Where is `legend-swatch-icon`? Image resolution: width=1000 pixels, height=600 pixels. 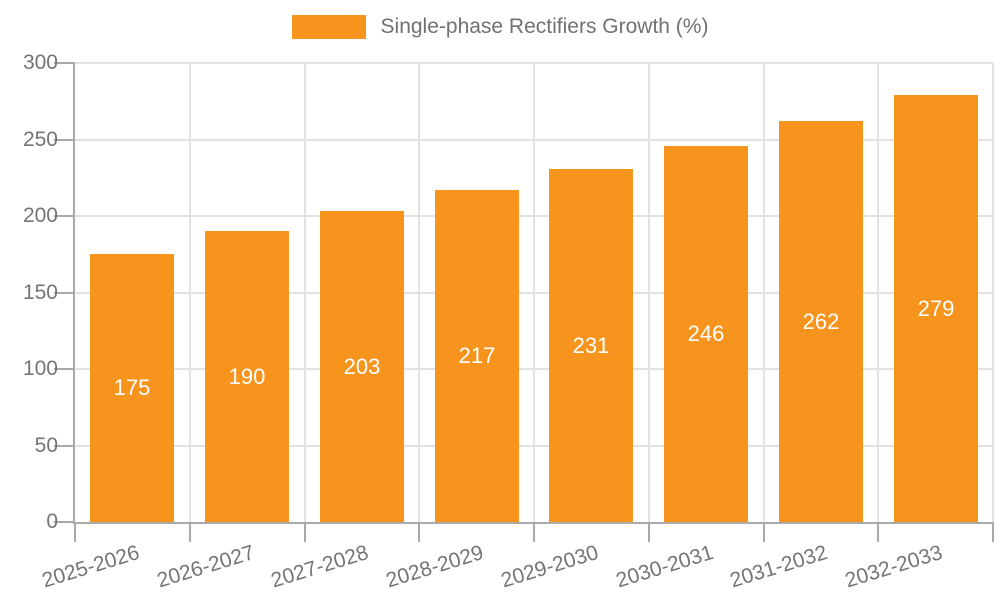 legend-swatch-icon is located at coordinates (328, 27).